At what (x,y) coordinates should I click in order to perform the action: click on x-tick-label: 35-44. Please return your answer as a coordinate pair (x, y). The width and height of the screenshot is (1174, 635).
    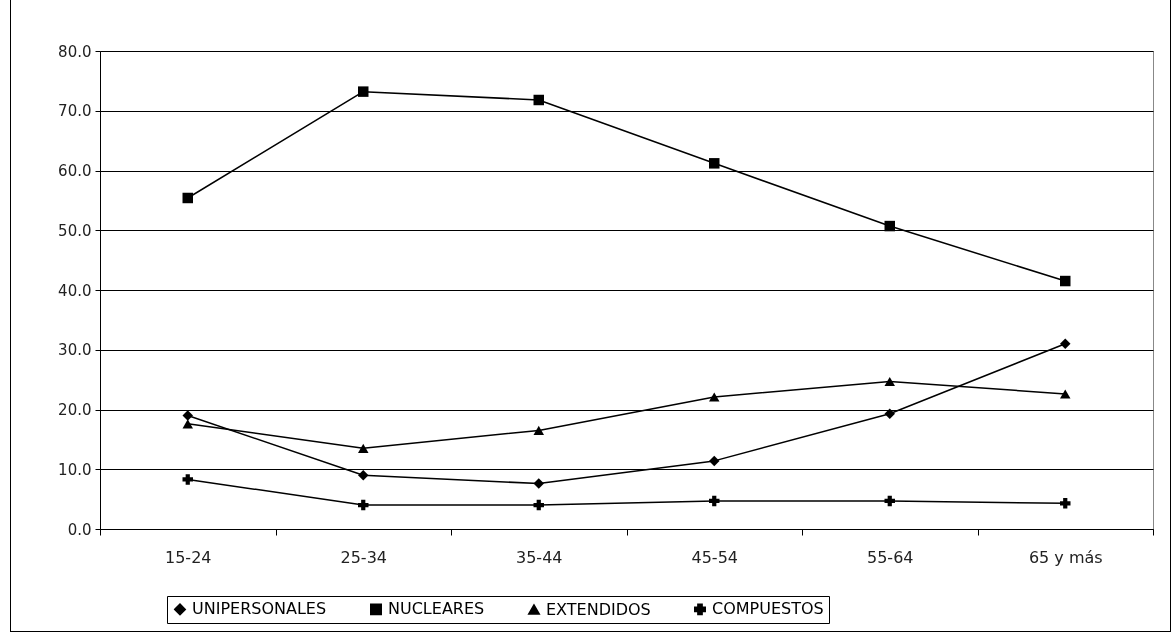
    Looking at the image, I should click on (539, 557).